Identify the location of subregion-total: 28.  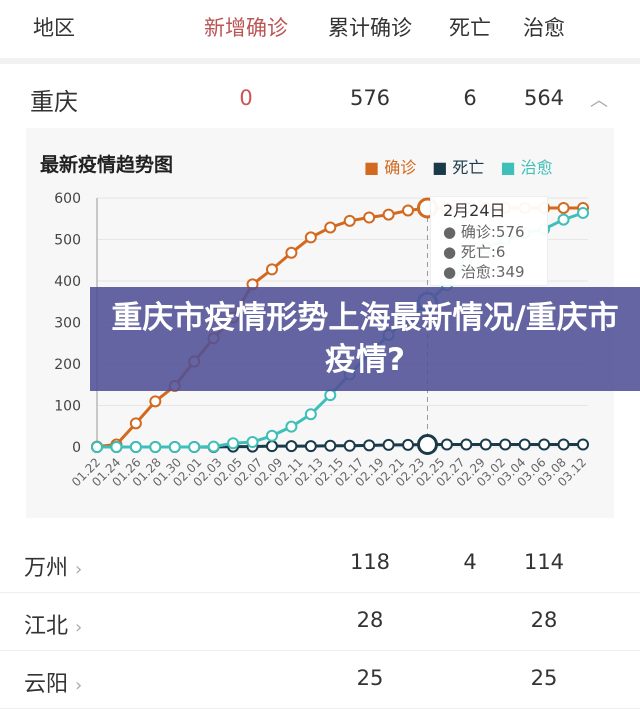
(370, 620).